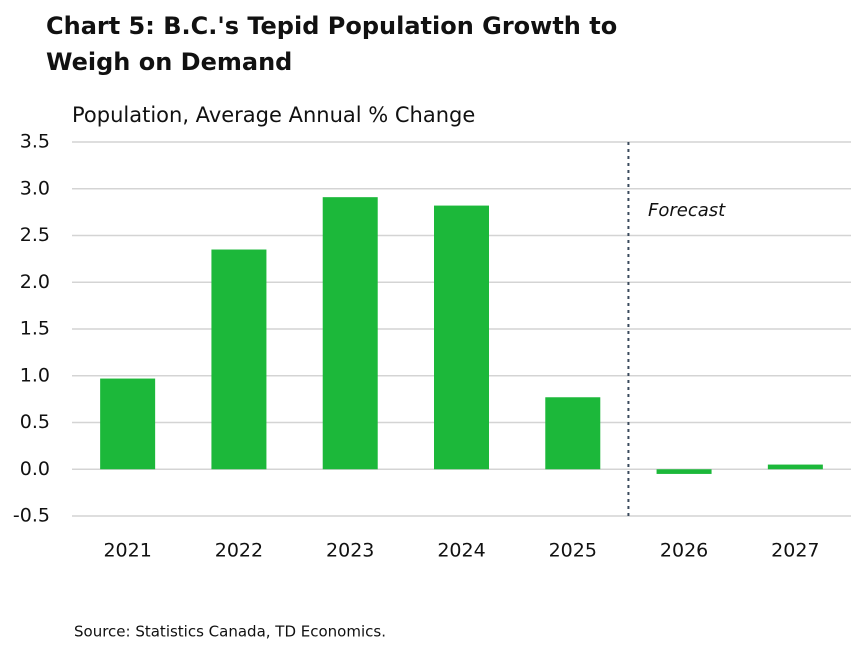 The width and height of the screenshot is (868, 648). What do you see at coordinates (230, 632) in the screenshot?
I see `source: Source: Statistics Canada, TD Economics.` at bounding box center [230, 632].